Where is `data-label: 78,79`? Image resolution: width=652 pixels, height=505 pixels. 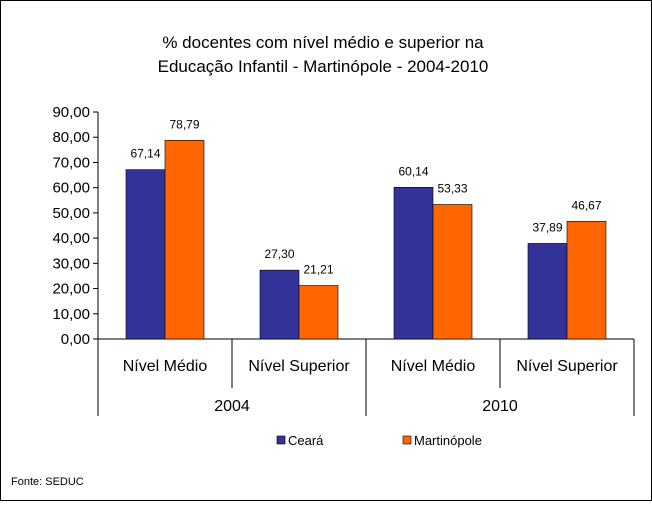
data-label: 78,79 is located at coordinates (184, 124).